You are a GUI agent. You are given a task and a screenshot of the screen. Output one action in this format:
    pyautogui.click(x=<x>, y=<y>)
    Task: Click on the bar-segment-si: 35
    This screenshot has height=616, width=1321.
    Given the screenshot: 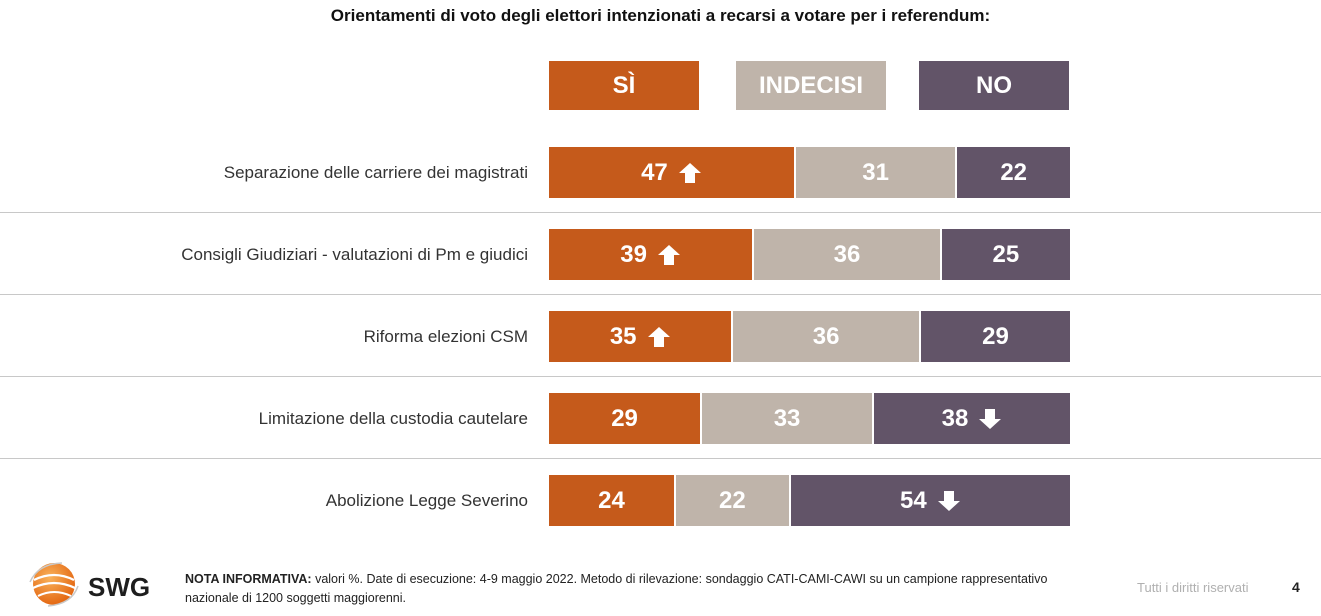 What is the action you would take?
    pyautogui.click(x=640, y=336)
    